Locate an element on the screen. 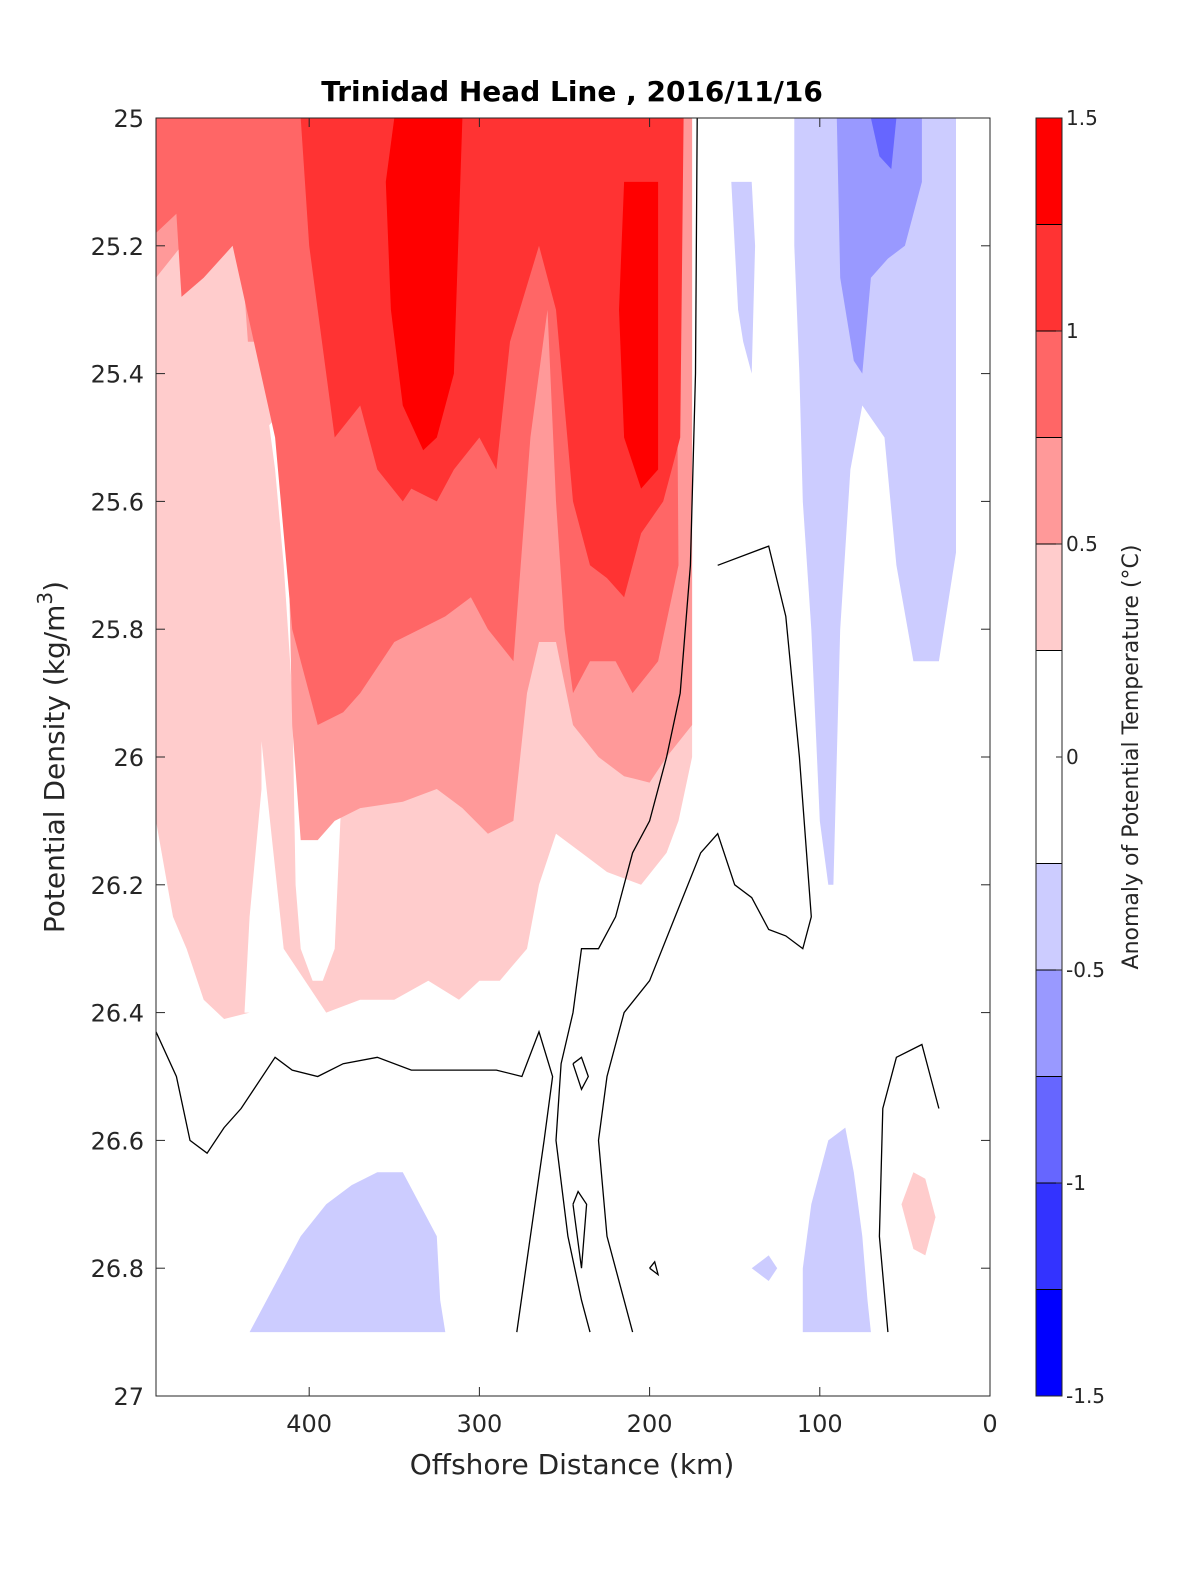 This screenshot has width=1200, height=1575. chart-title: Trinidad Head Line , 2016/11/16 is located at coordinates (572, 91).